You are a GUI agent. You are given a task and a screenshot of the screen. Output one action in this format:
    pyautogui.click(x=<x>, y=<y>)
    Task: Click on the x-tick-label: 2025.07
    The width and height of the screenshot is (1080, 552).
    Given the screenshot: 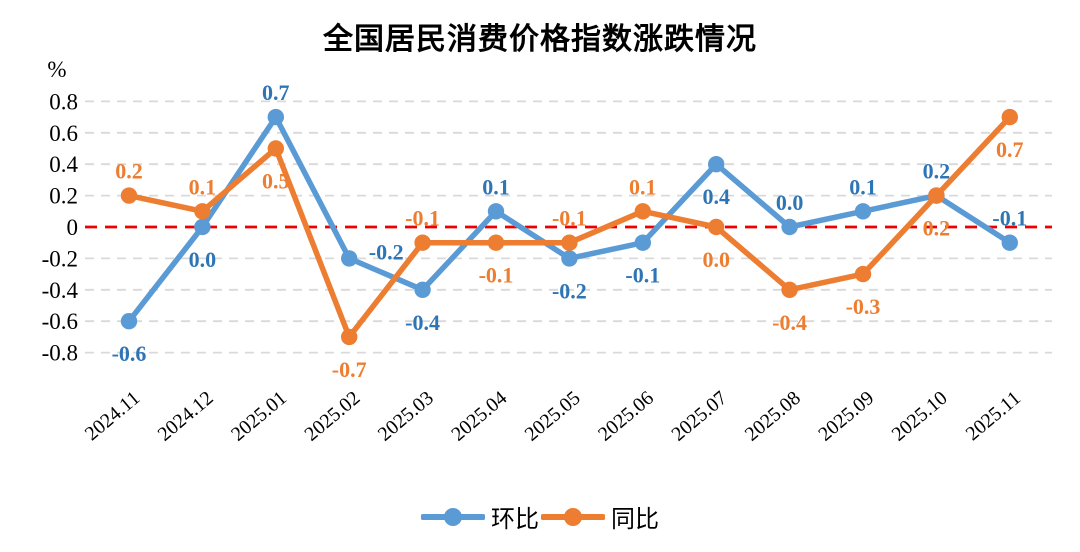 What is the action you would take?
    pyautogui.click(x=699, y=416)
    